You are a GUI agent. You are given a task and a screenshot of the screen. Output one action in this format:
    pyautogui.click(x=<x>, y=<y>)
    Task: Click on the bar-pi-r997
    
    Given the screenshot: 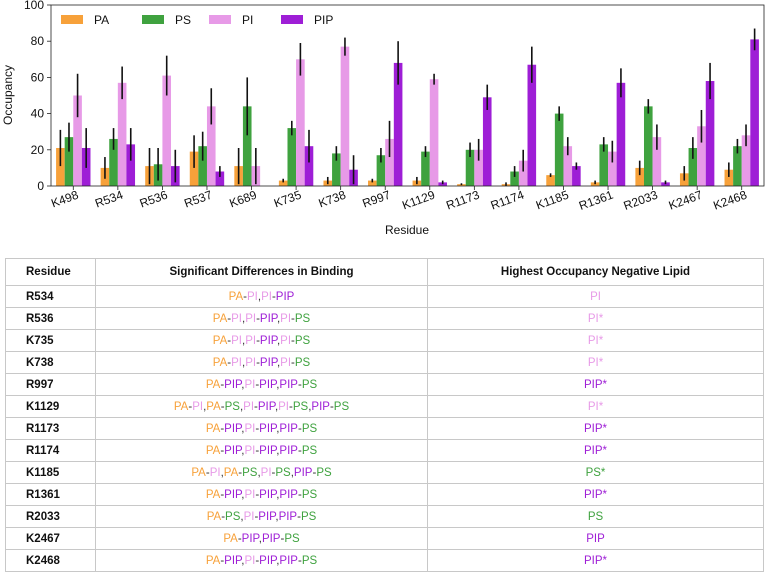 What is the action you would take?
    pyautogui.click(x=389, y=162)
    